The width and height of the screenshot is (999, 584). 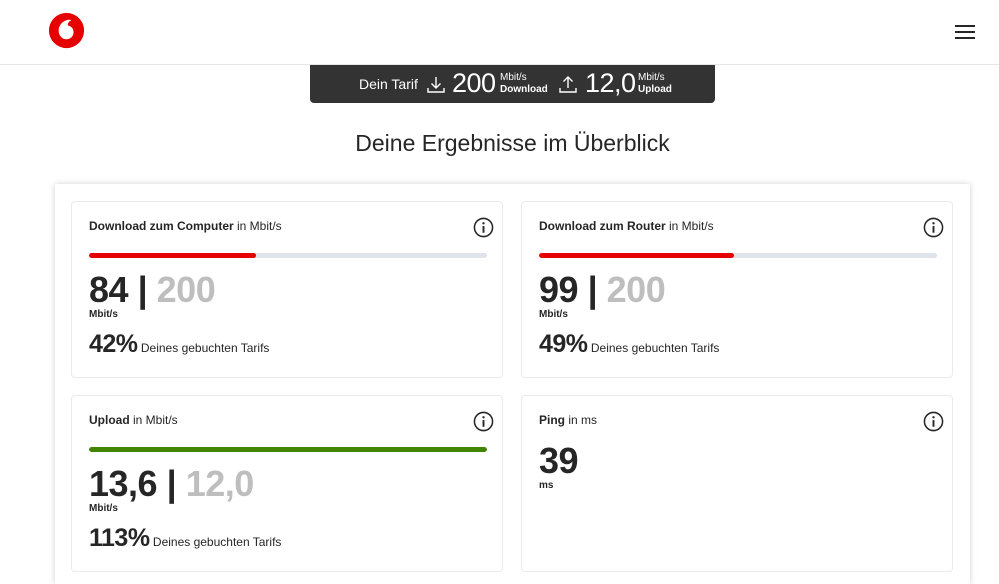 I want to click on tariff-download-unit: Mbit/s Download, so click(x=524, y=83).